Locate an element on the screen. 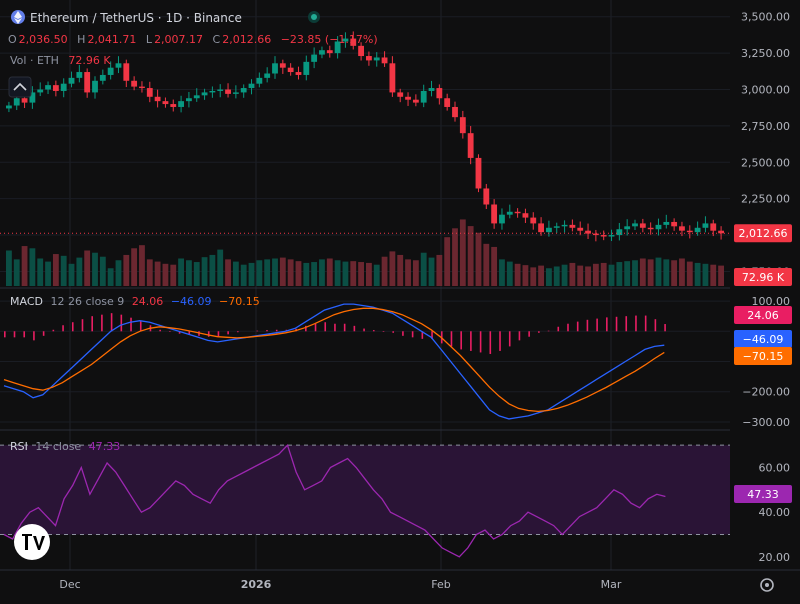 This screenshot has width=800, height=604. macd-label: MACD is located at coordinates (26, 301).